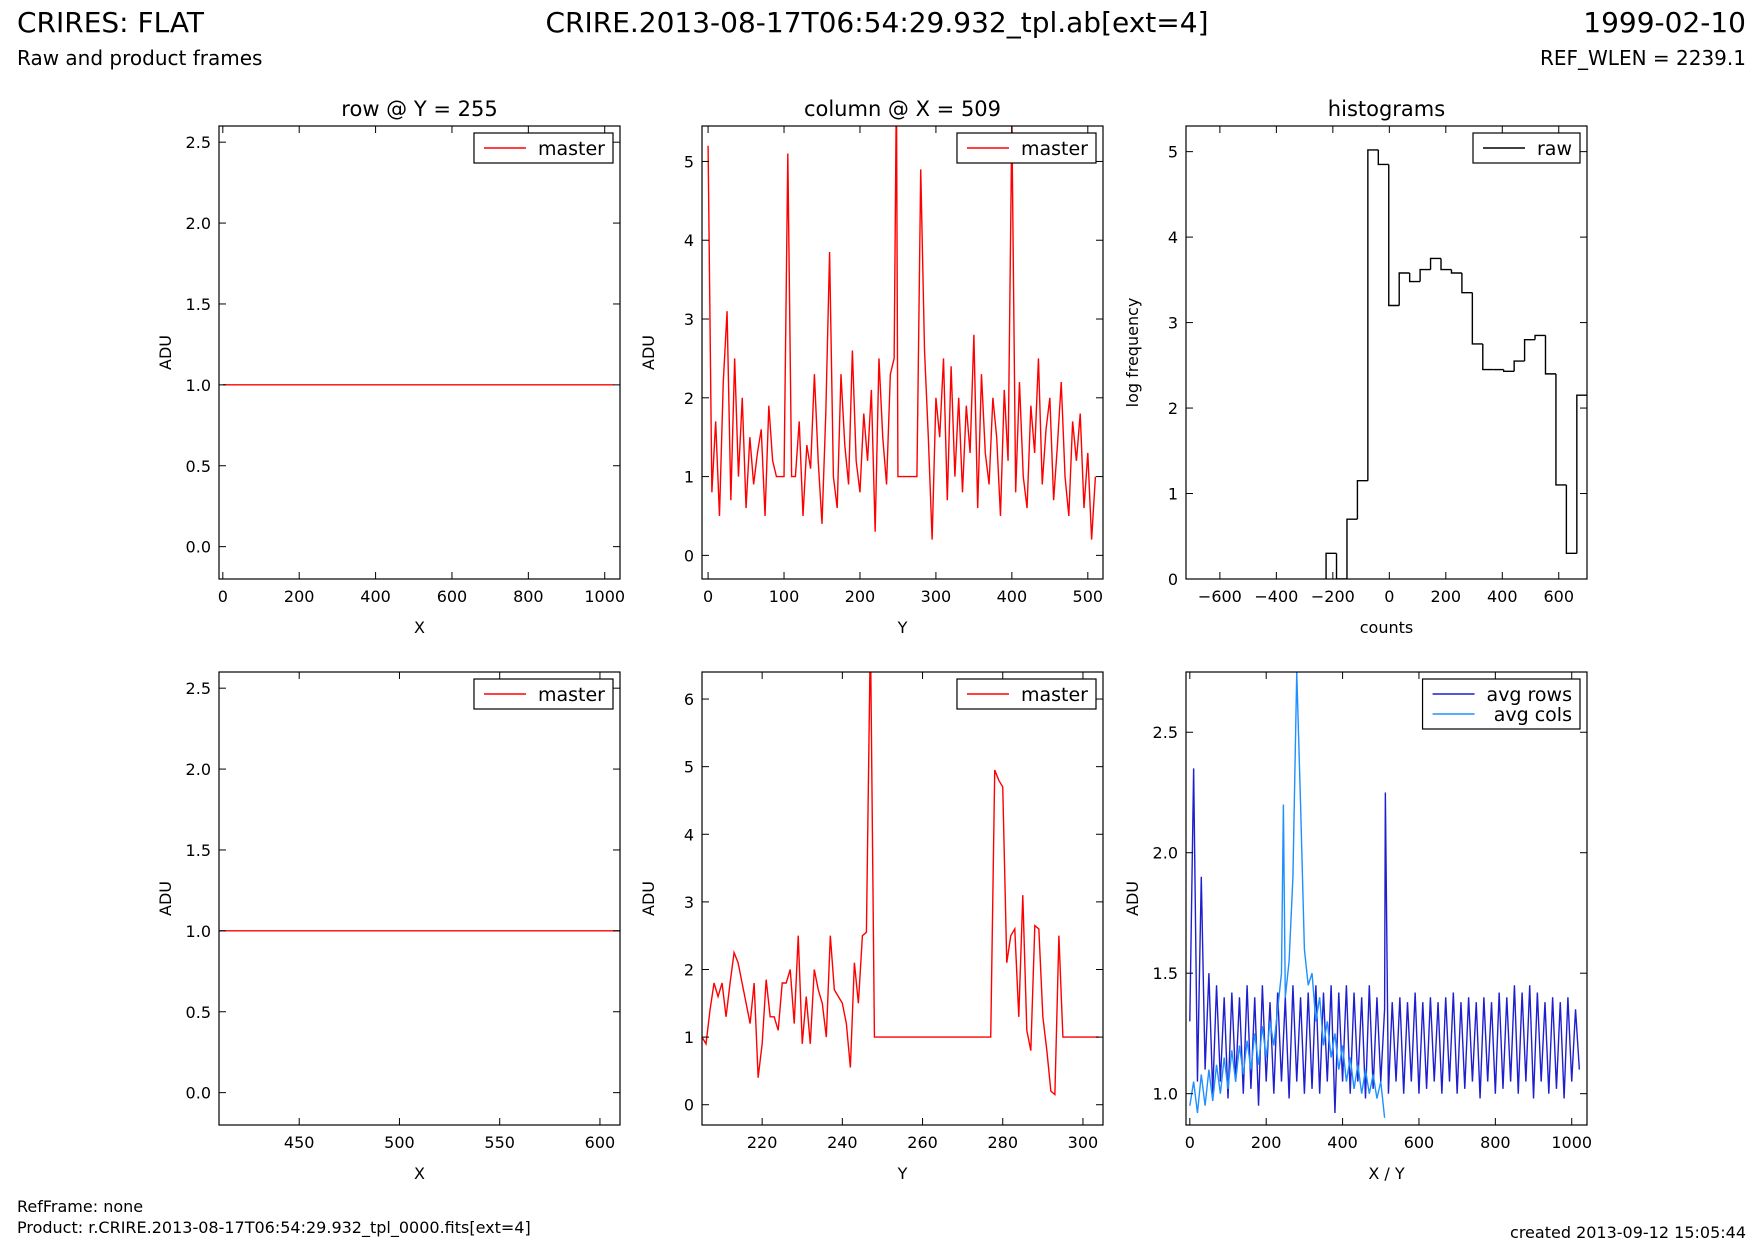  What do you see at coordinates (1386, 109) in the screenshot?
I see `subplot-title: histograms` at bounding box center [1386, 109].